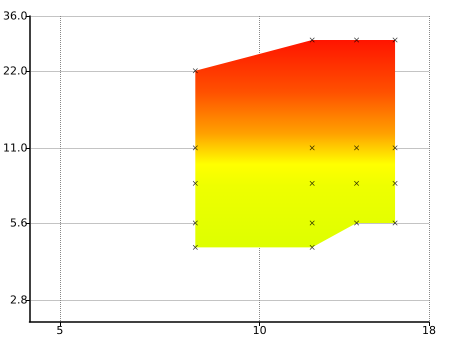  Describe the element at coordinates (259, 330) in the screenshot. I see `x-tick-label: 10` at that location.